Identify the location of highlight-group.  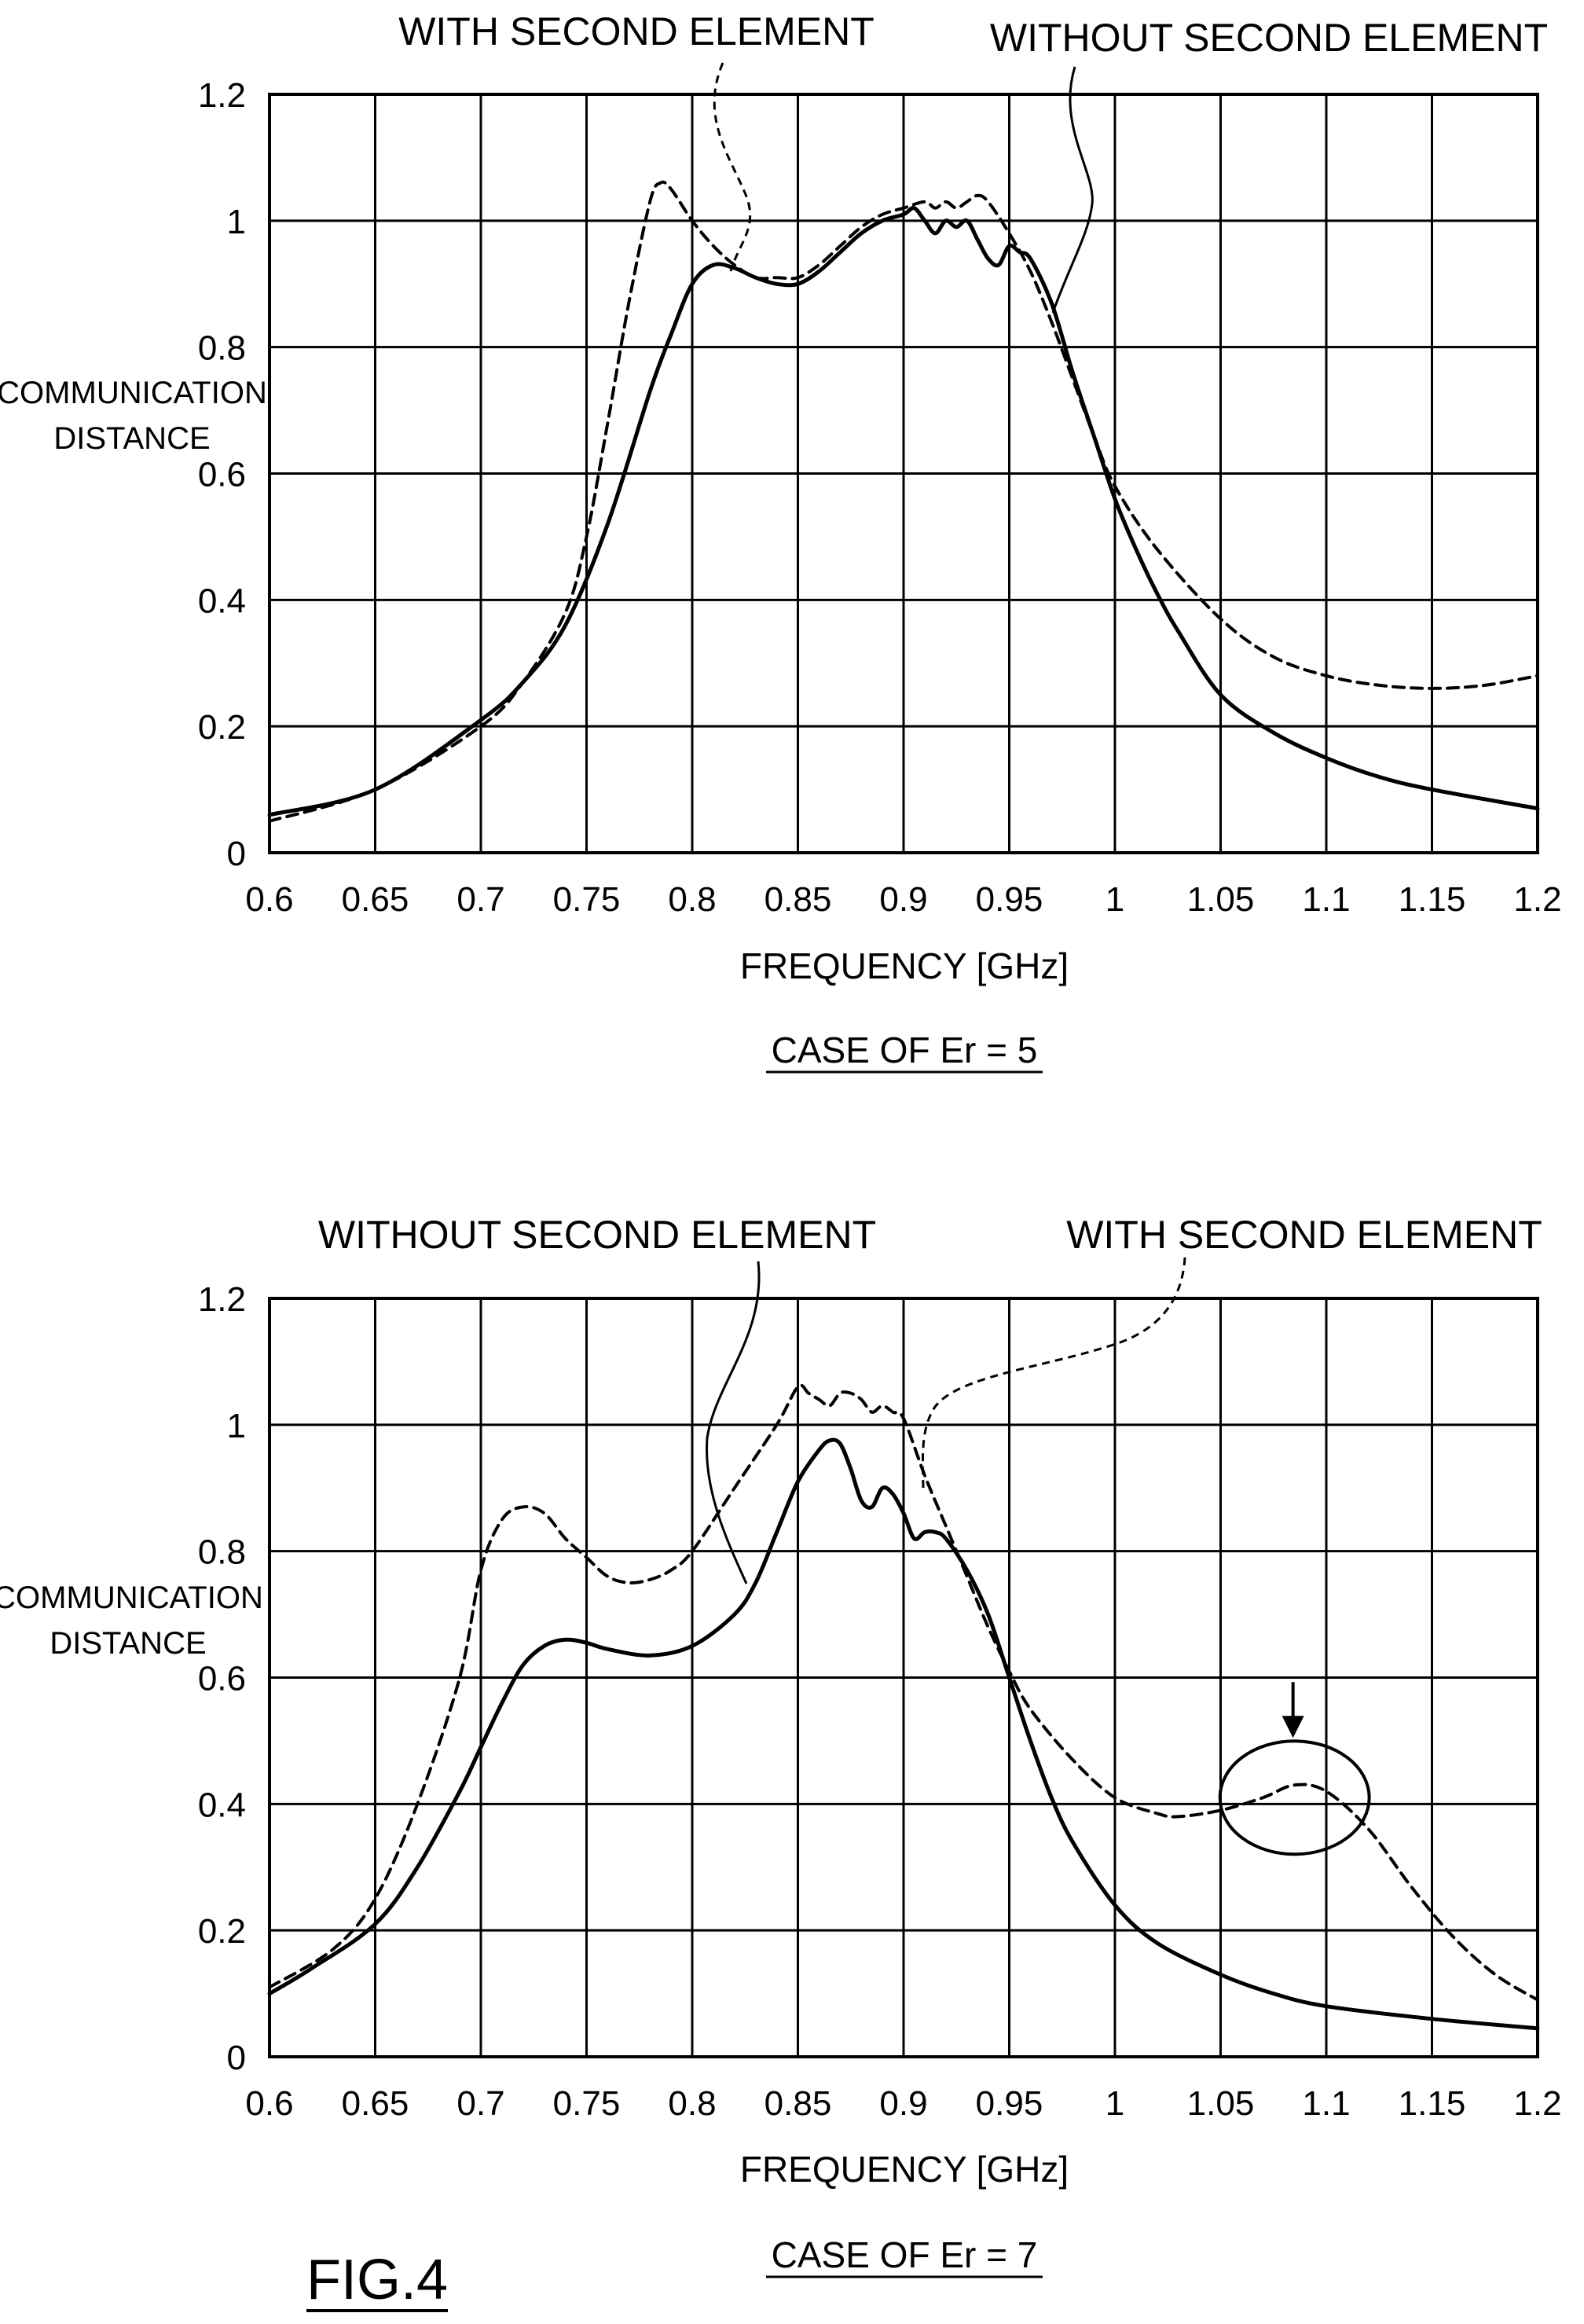
(1294, 1769).